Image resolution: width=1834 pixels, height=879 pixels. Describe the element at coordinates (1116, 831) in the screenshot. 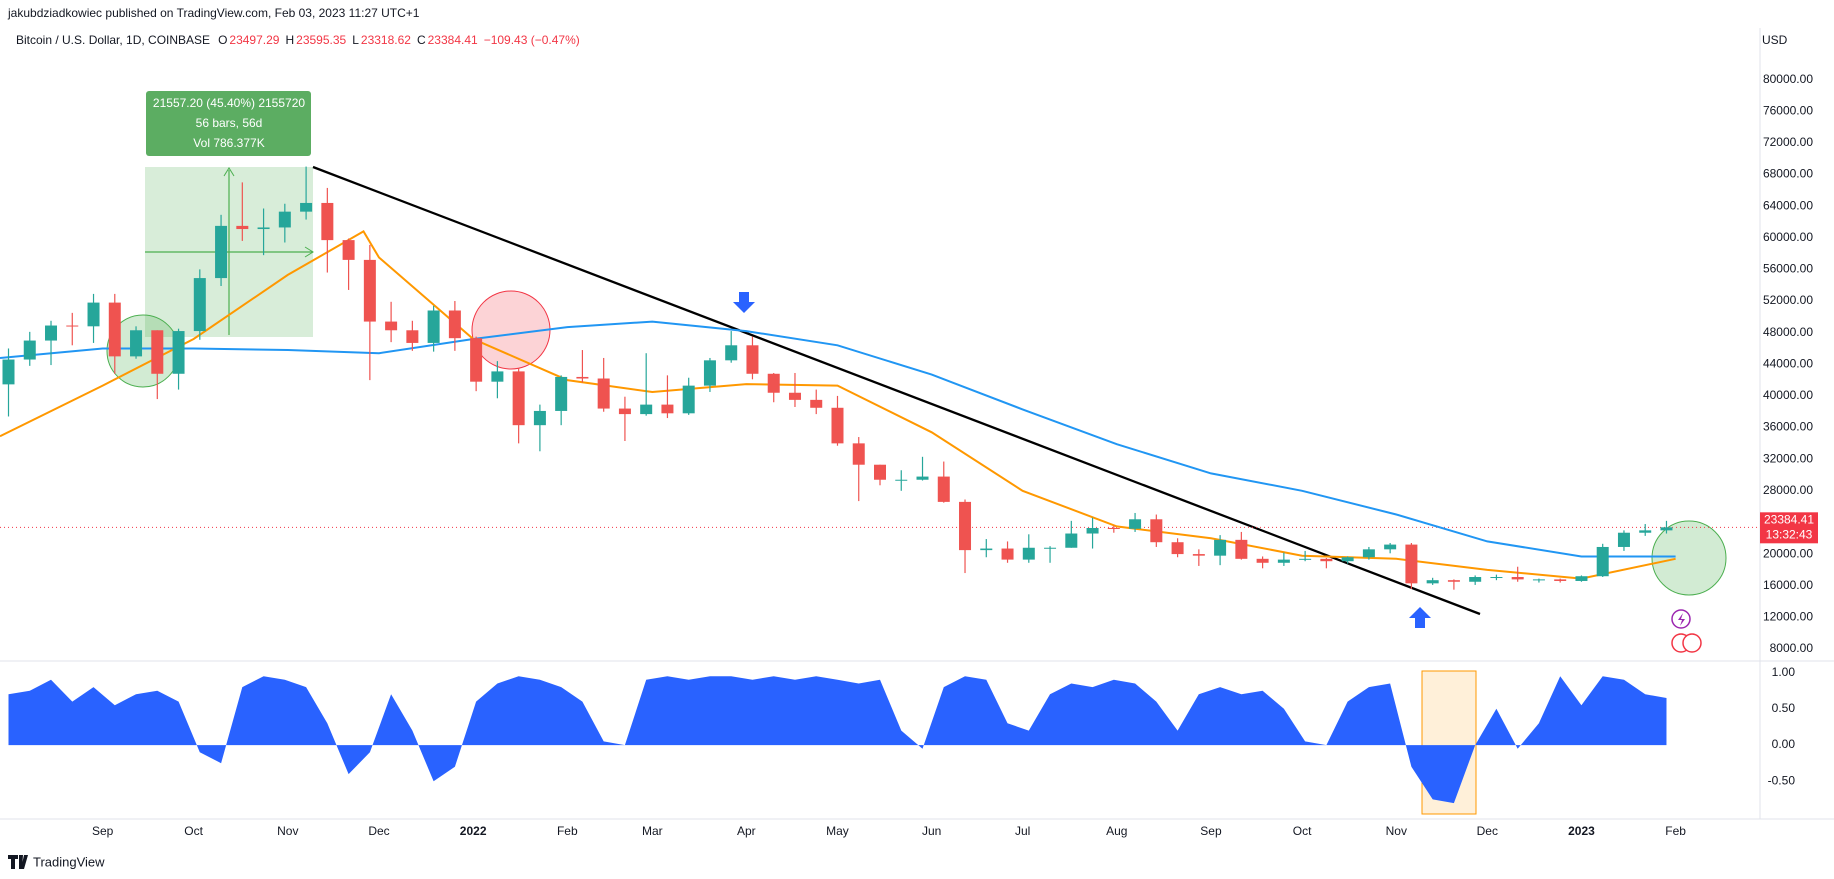

I see `x-tick-label: Aug` at that location.